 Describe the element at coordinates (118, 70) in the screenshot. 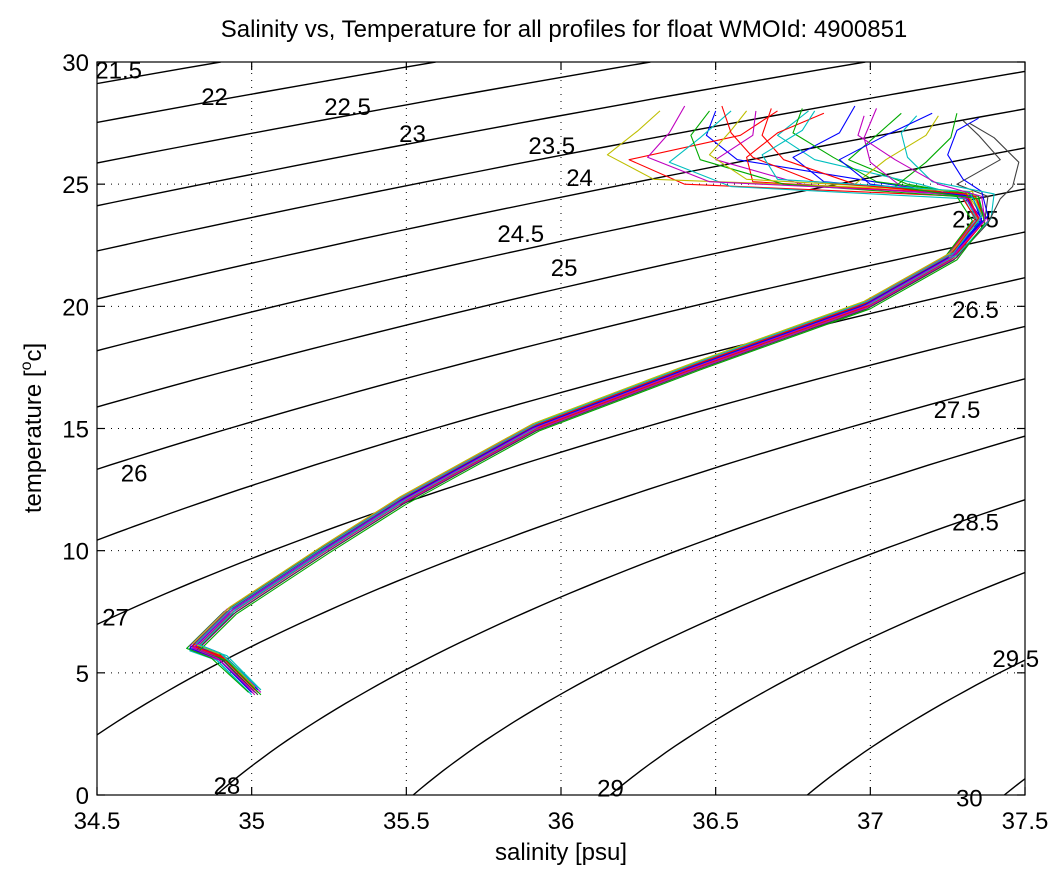

I see `density-contour-label: 21.5` at that location.